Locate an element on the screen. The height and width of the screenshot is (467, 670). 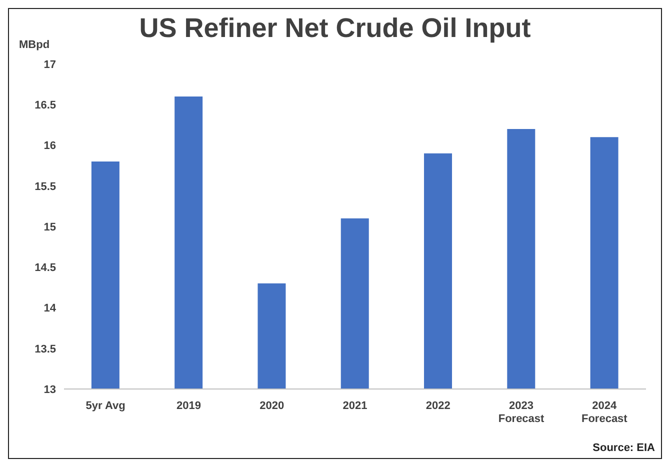
x-tick-label: 2021 is located at coordinates (355, 406).